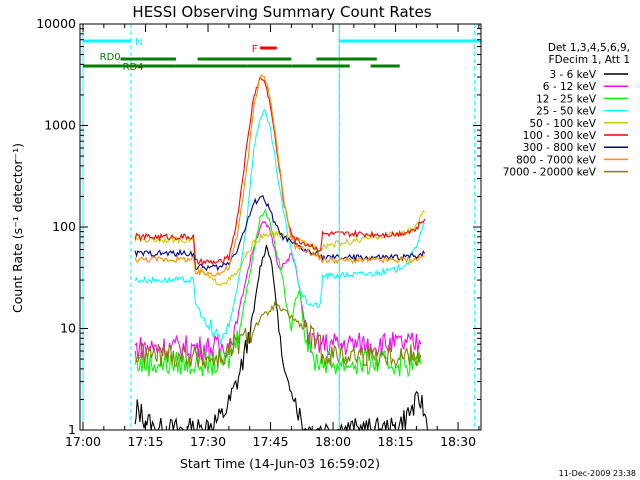 The height and width of the screenshot is (480, 640). What do you see at coordinates (133, 67) in the screenshot?
I see `rd4-label: RD4` at bounding box center [133, 67].